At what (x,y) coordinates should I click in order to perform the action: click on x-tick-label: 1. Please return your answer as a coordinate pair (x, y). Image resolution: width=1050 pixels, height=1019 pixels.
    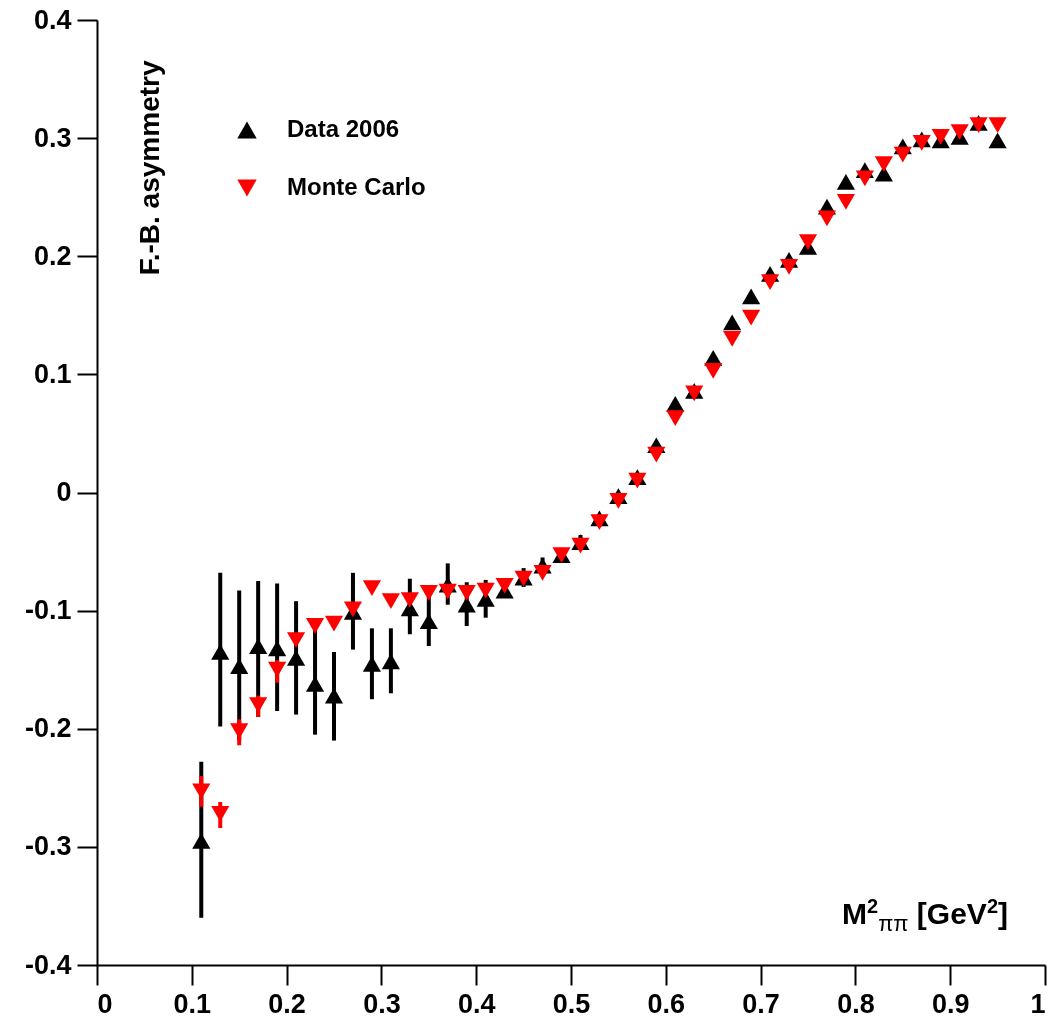
    Looking at the image, I should click on (1038, 1003).